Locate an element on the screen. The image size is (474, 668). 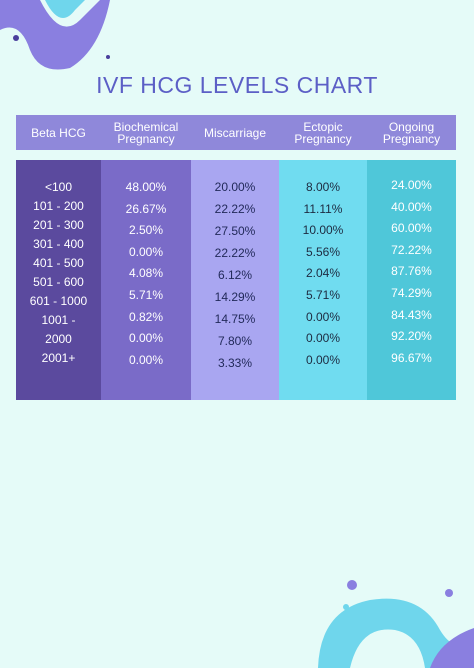
cell: 0.82% is located at coordinates (146, 316).